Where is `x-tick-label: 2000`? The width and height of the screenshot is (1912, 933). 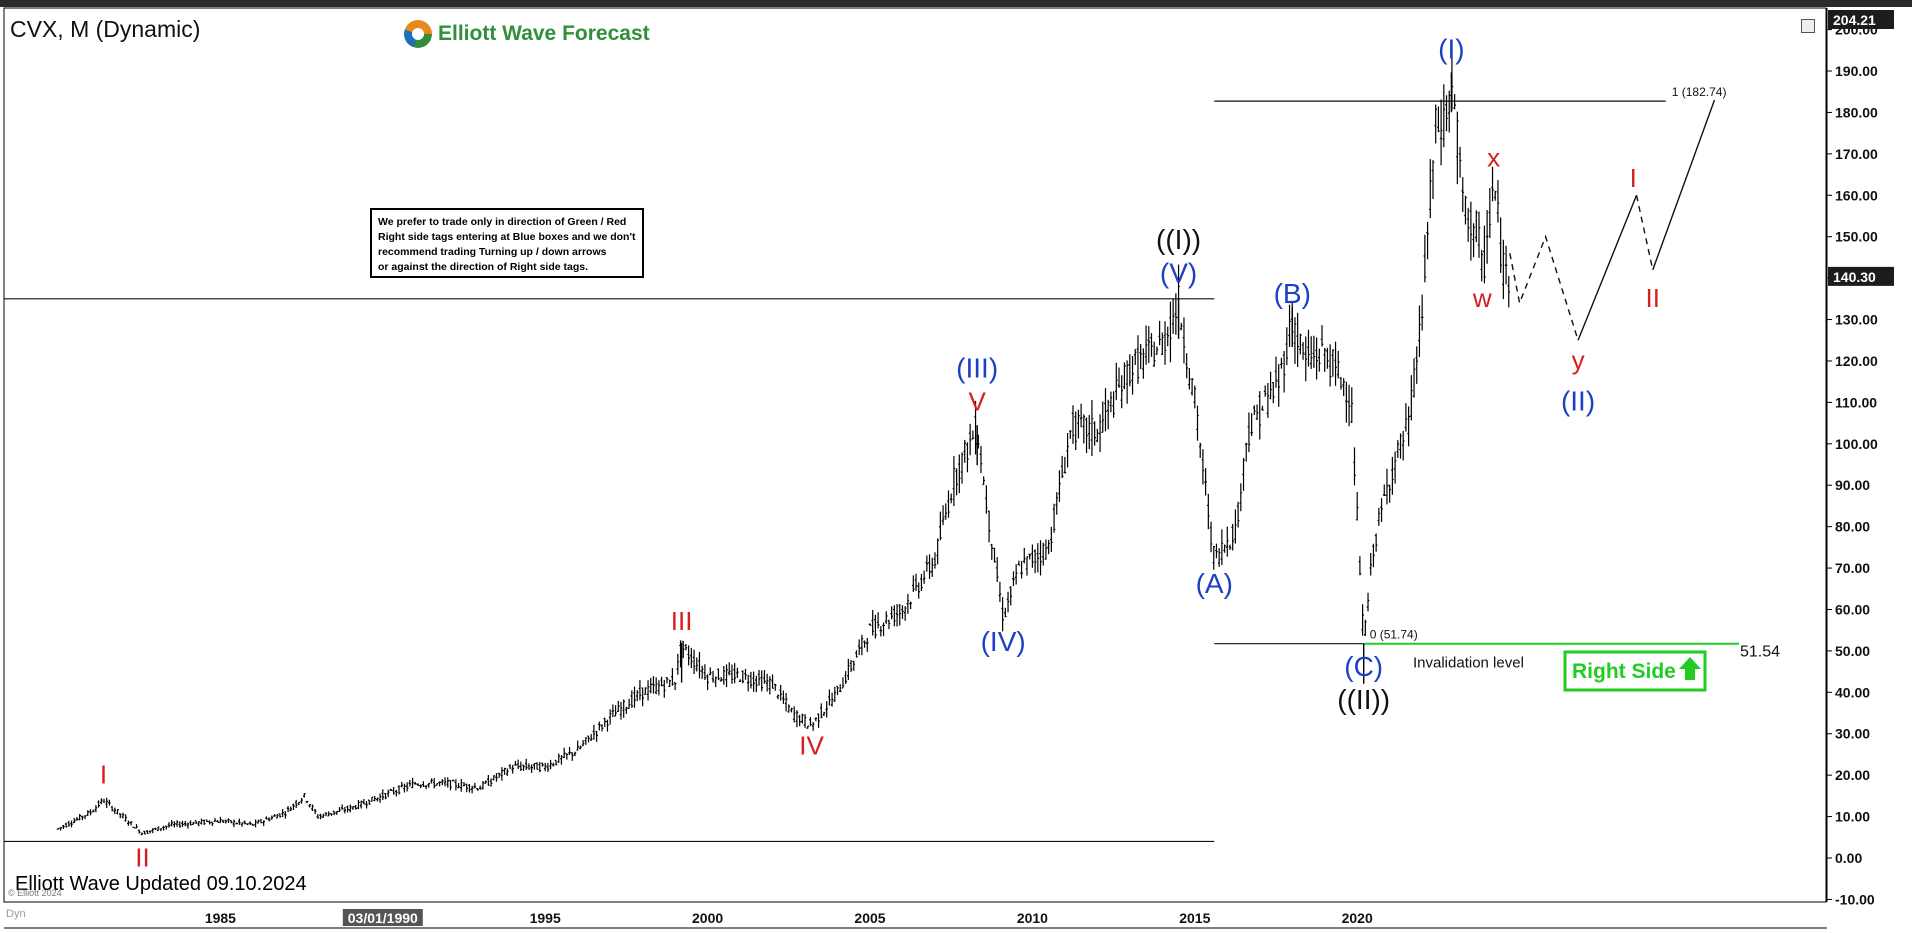 x-tick-label: 2000 is located at coordinates (707, 918).